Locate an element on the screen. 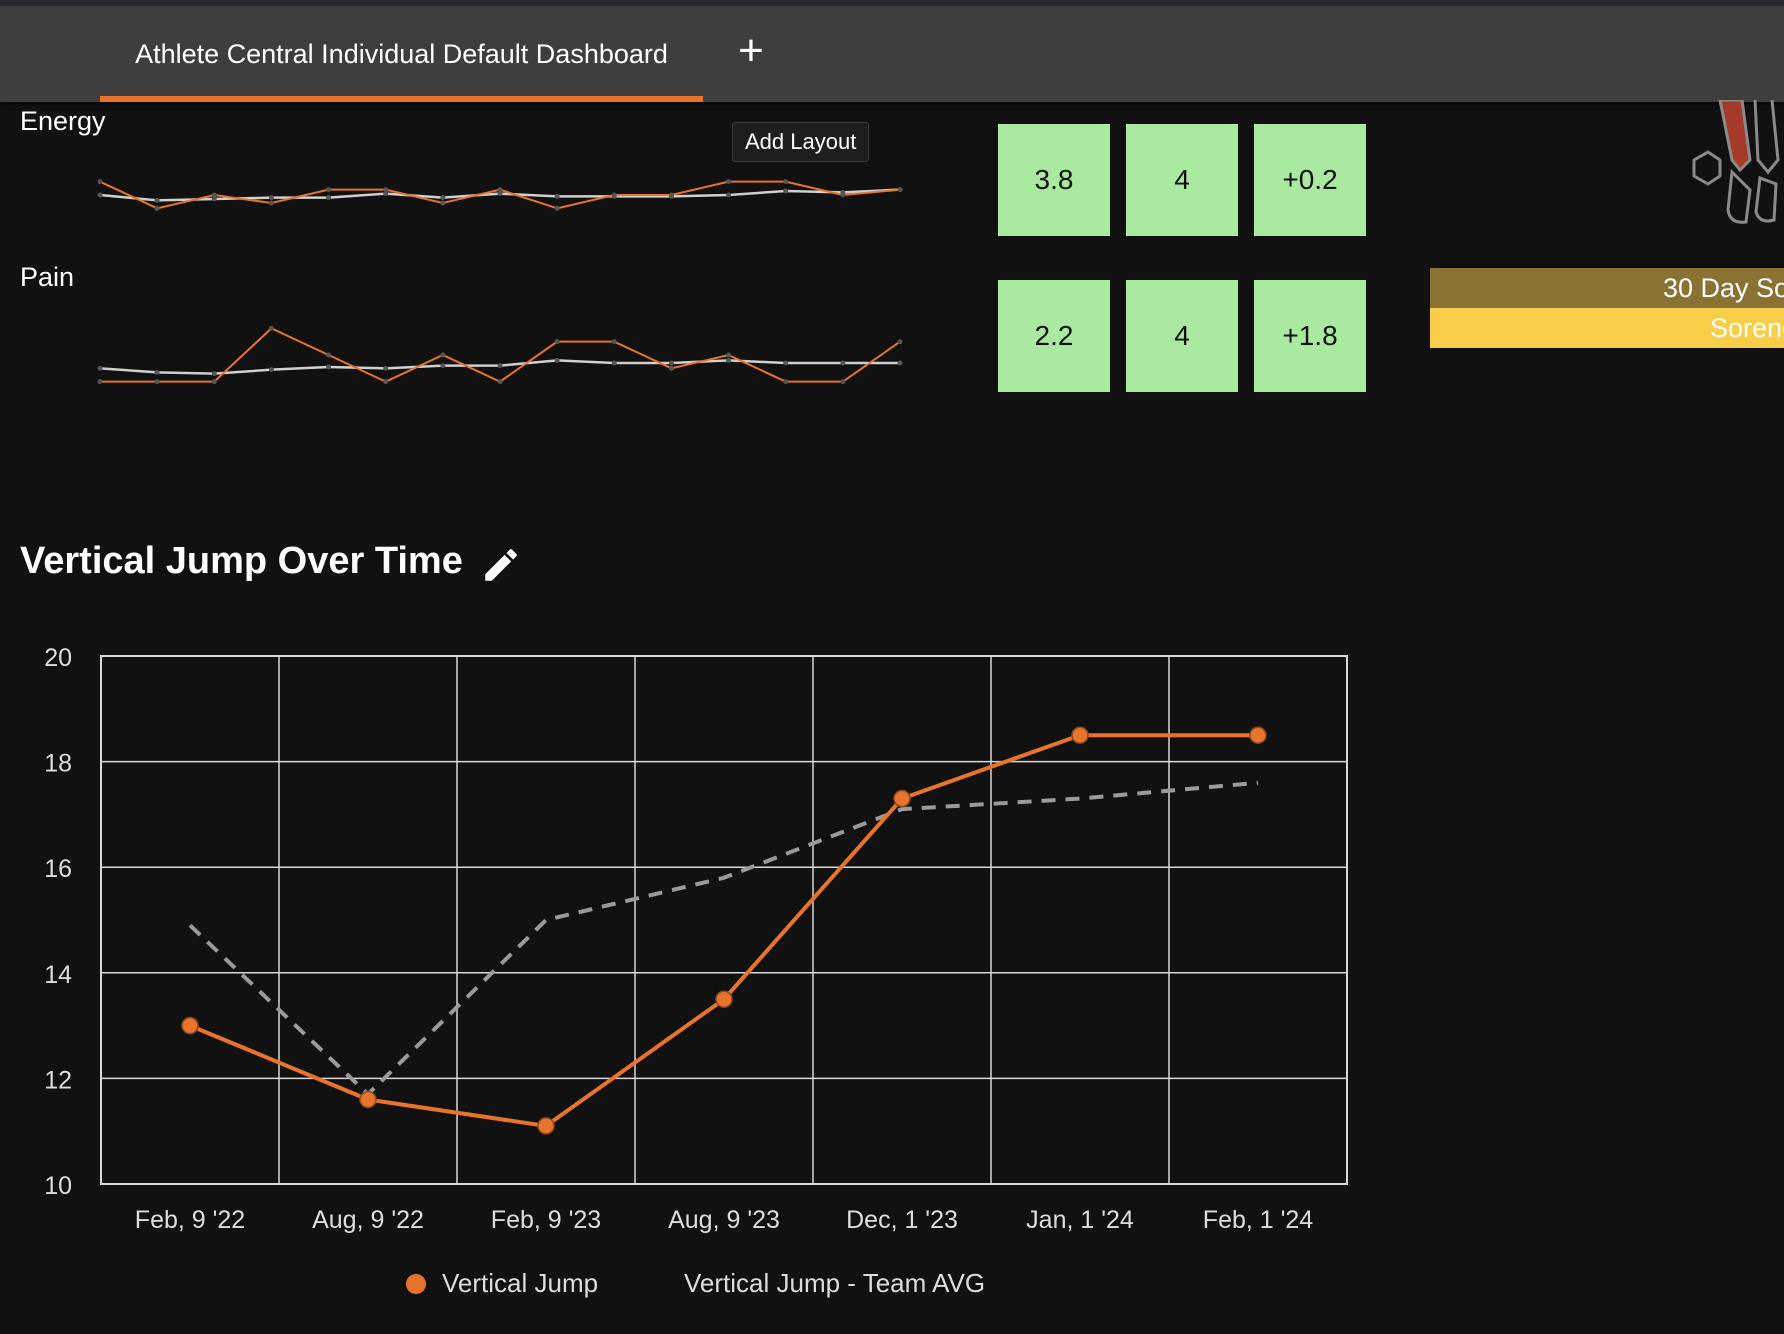  soreness-bar: Sorenc is located at coordinates (1607, 328).